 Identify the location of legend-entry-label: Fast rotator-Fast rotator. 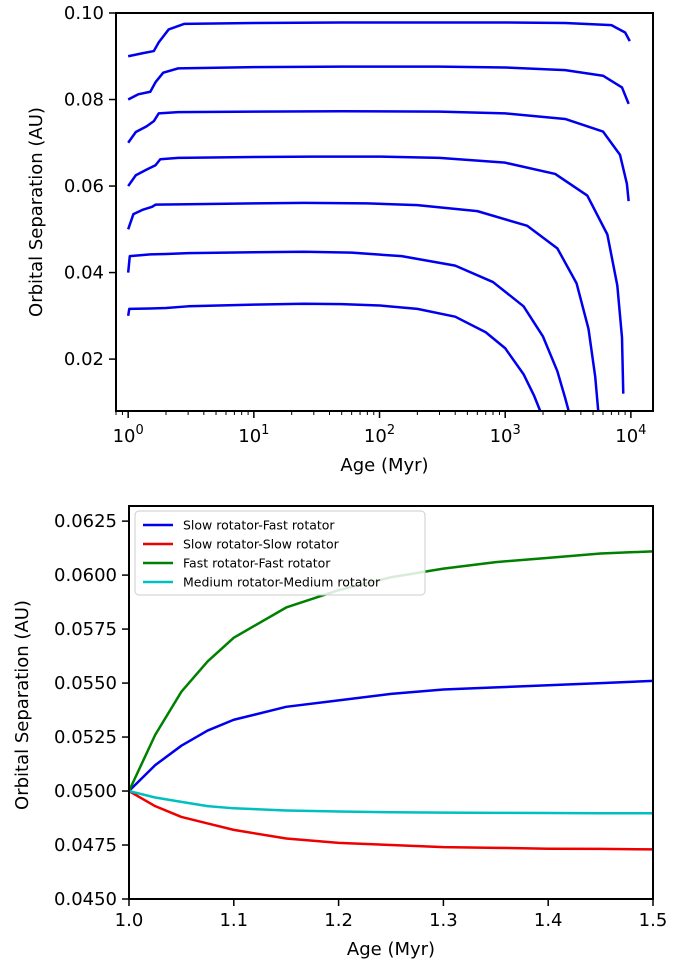
(257, 563).